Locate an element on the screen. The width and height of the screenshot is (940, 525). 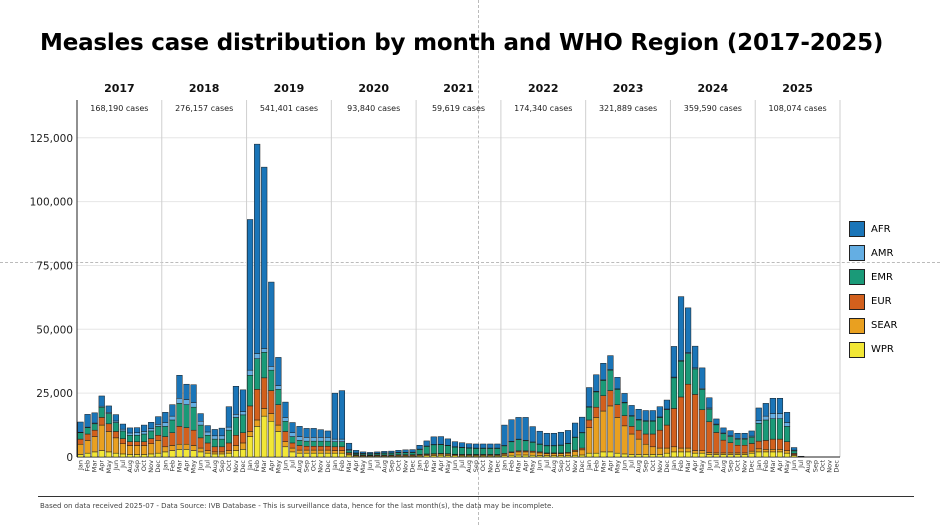
x-tick-label: Apr is located at coordinates (271, 466).